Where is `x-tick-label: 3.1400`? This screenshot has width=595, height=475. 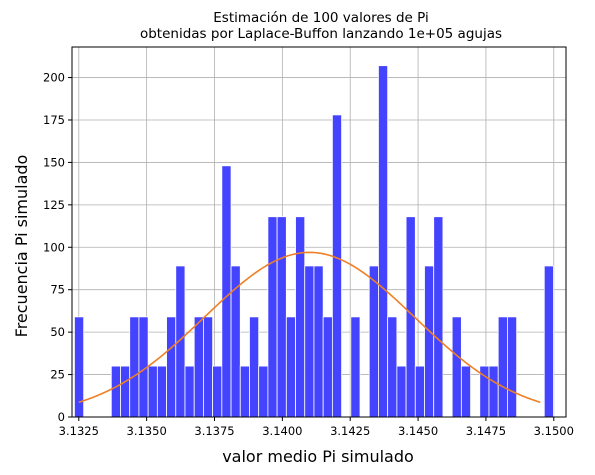 x-tick-label: 3.1400 is located at coordinates (282, 431).